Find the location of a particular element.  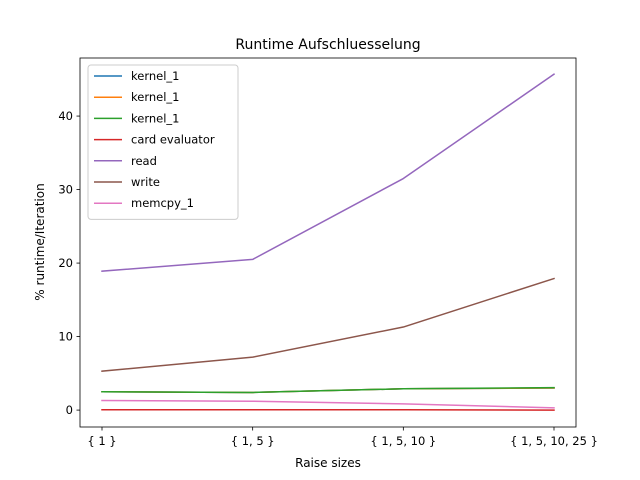

legend-label-4: read is located at coordinates (144, 161).